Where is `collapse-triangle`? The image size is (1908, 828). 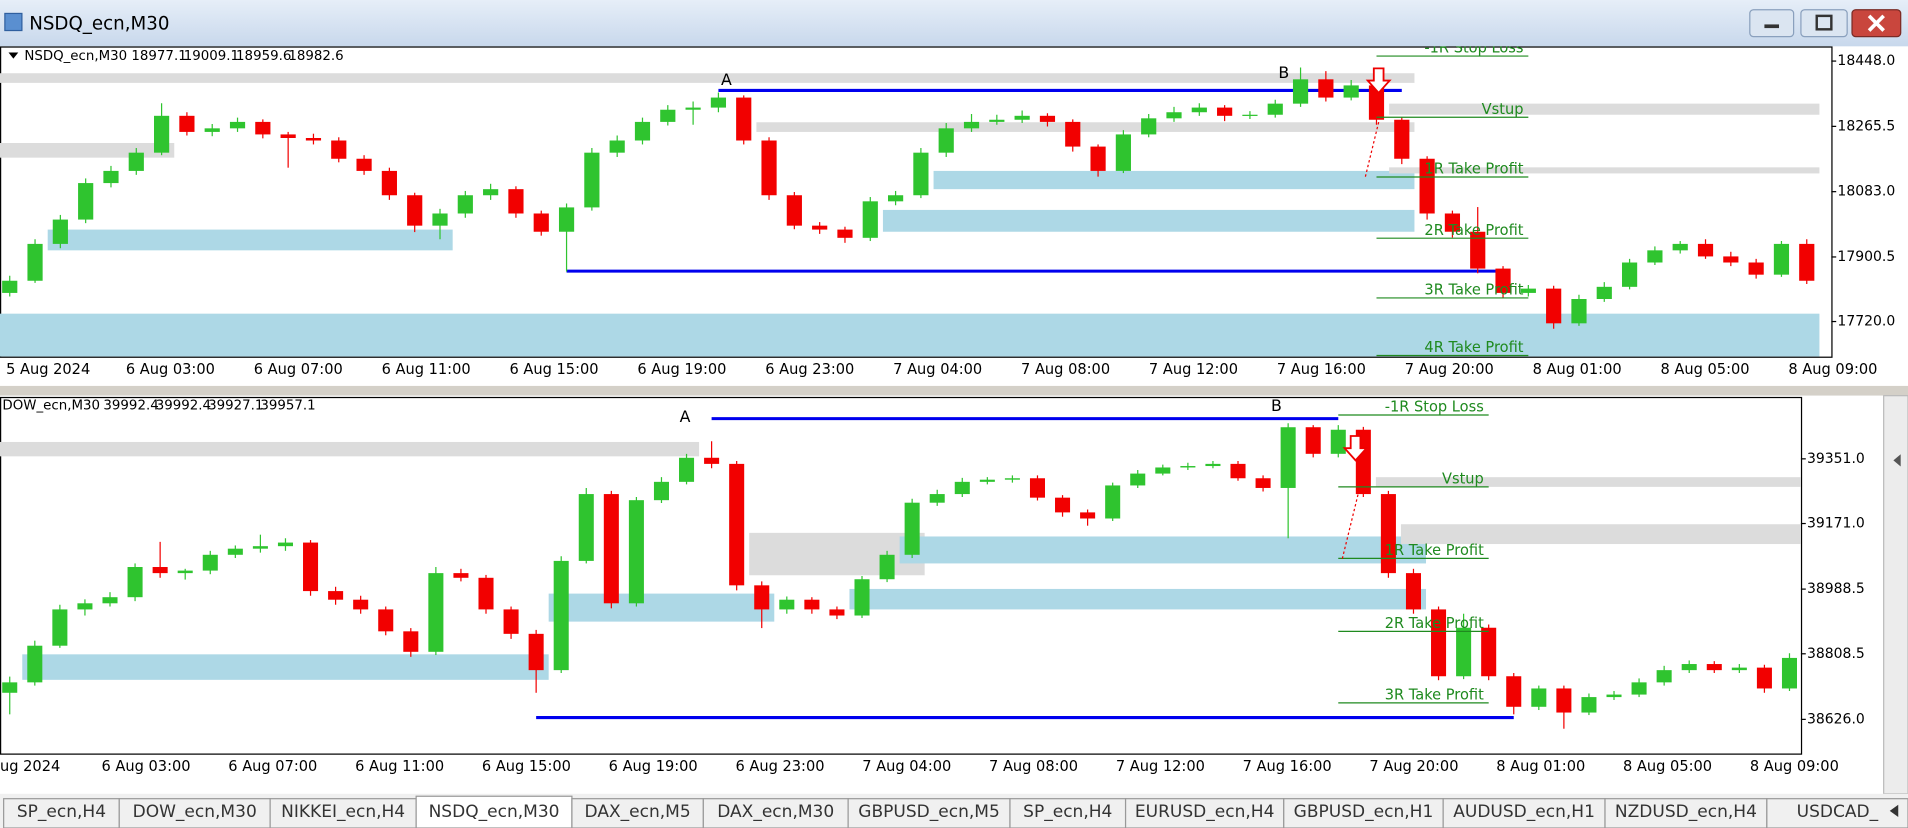 collapse-triangle is located at coordinates (13, 55).